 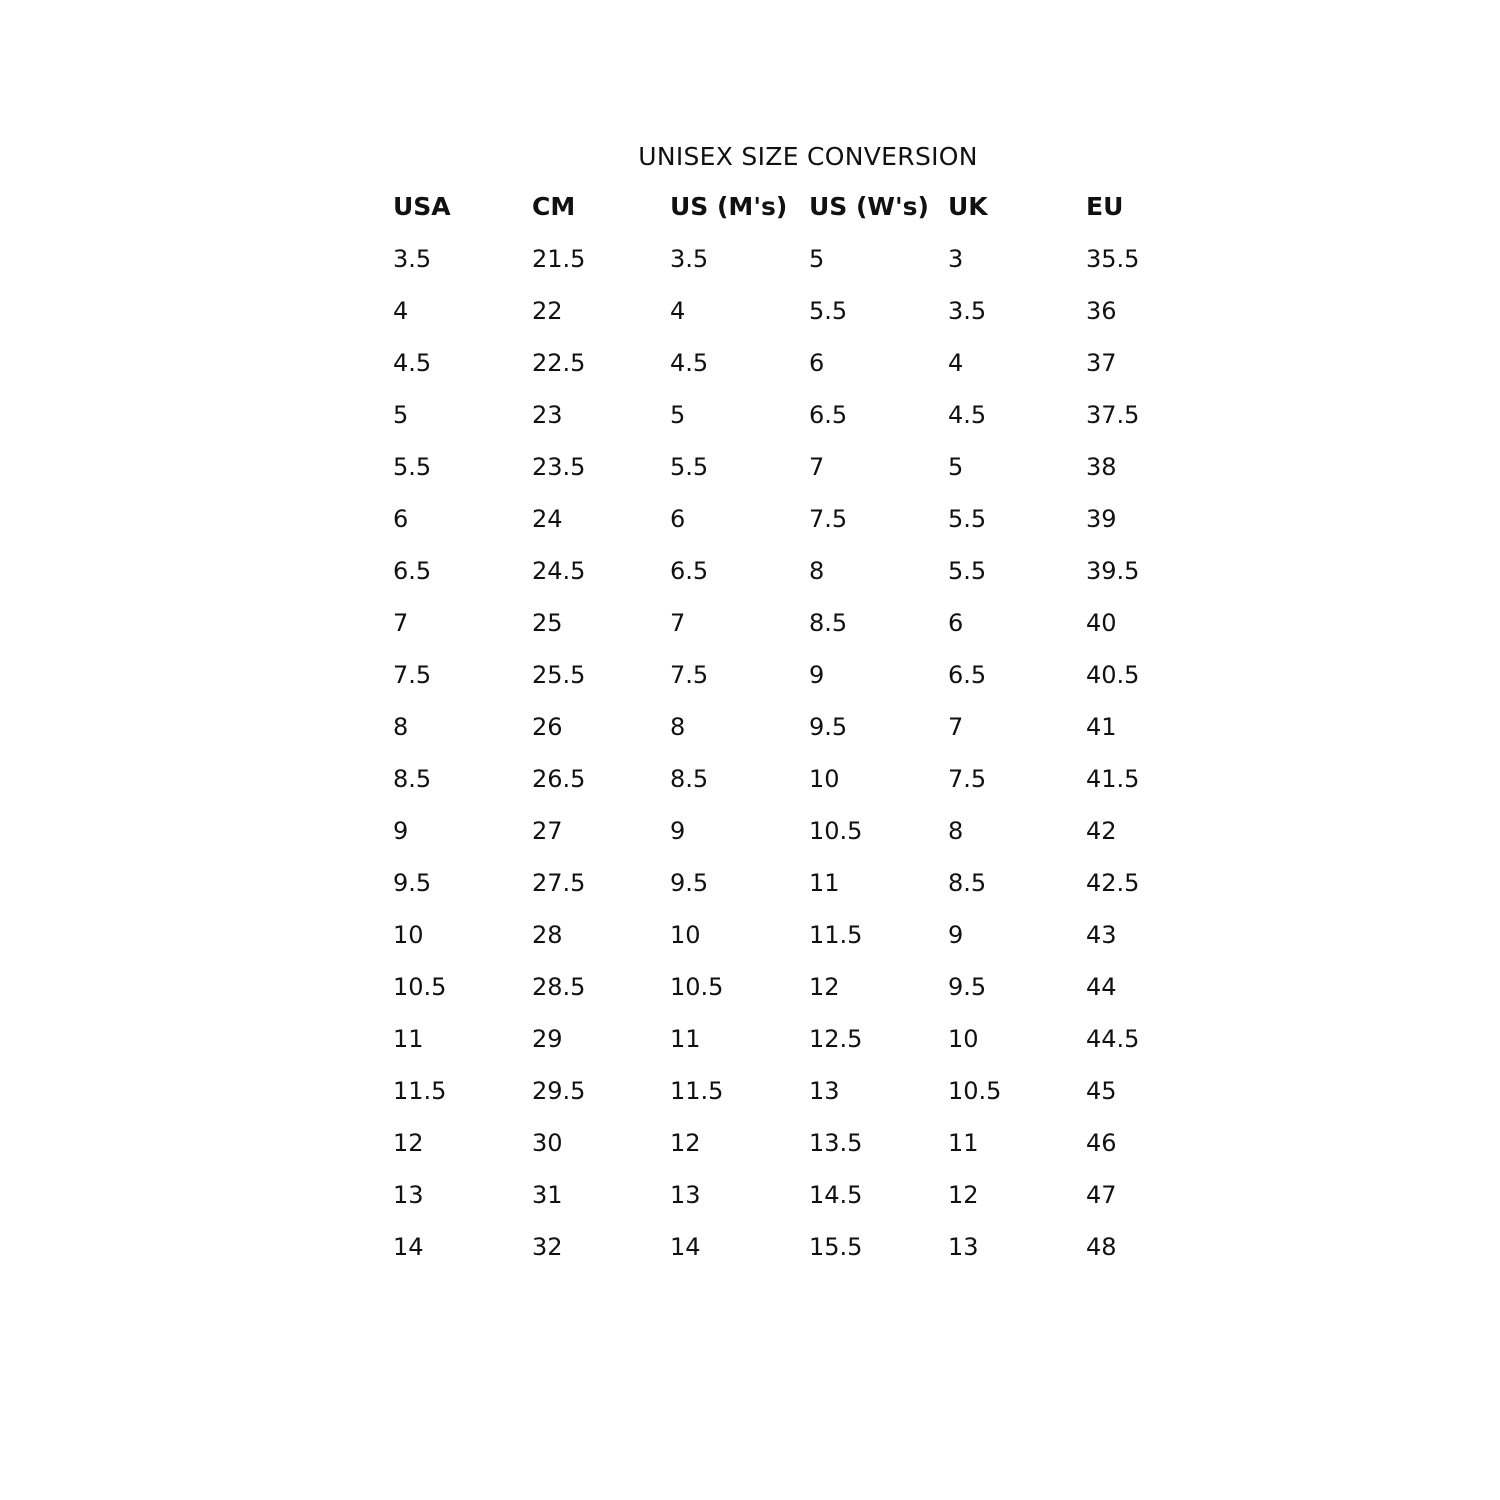 What do you see at coordinates (1101, 935) in the screenshot?
I see `table-cell: 43` at bounding box center [1101, 935].